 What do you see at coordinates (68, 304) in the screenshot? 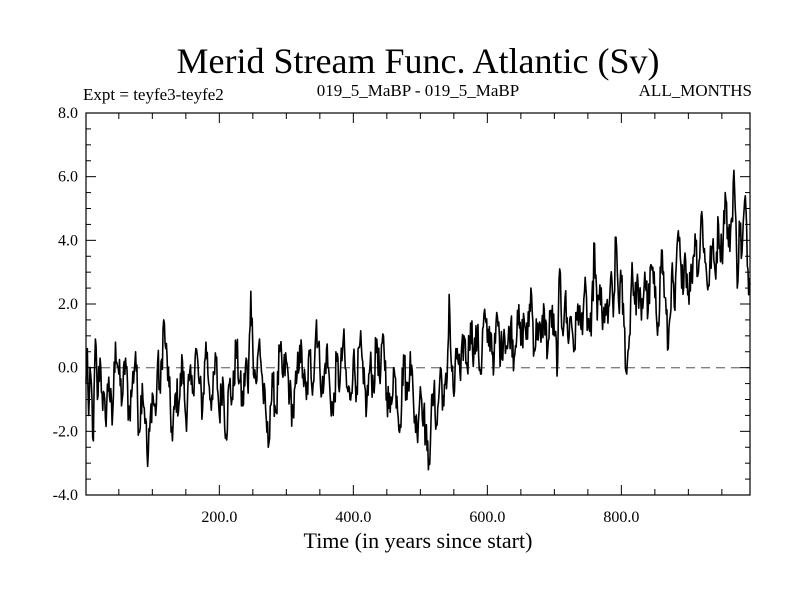
I see `y-tick-label: 2.0` at bounding box center [68, 304].